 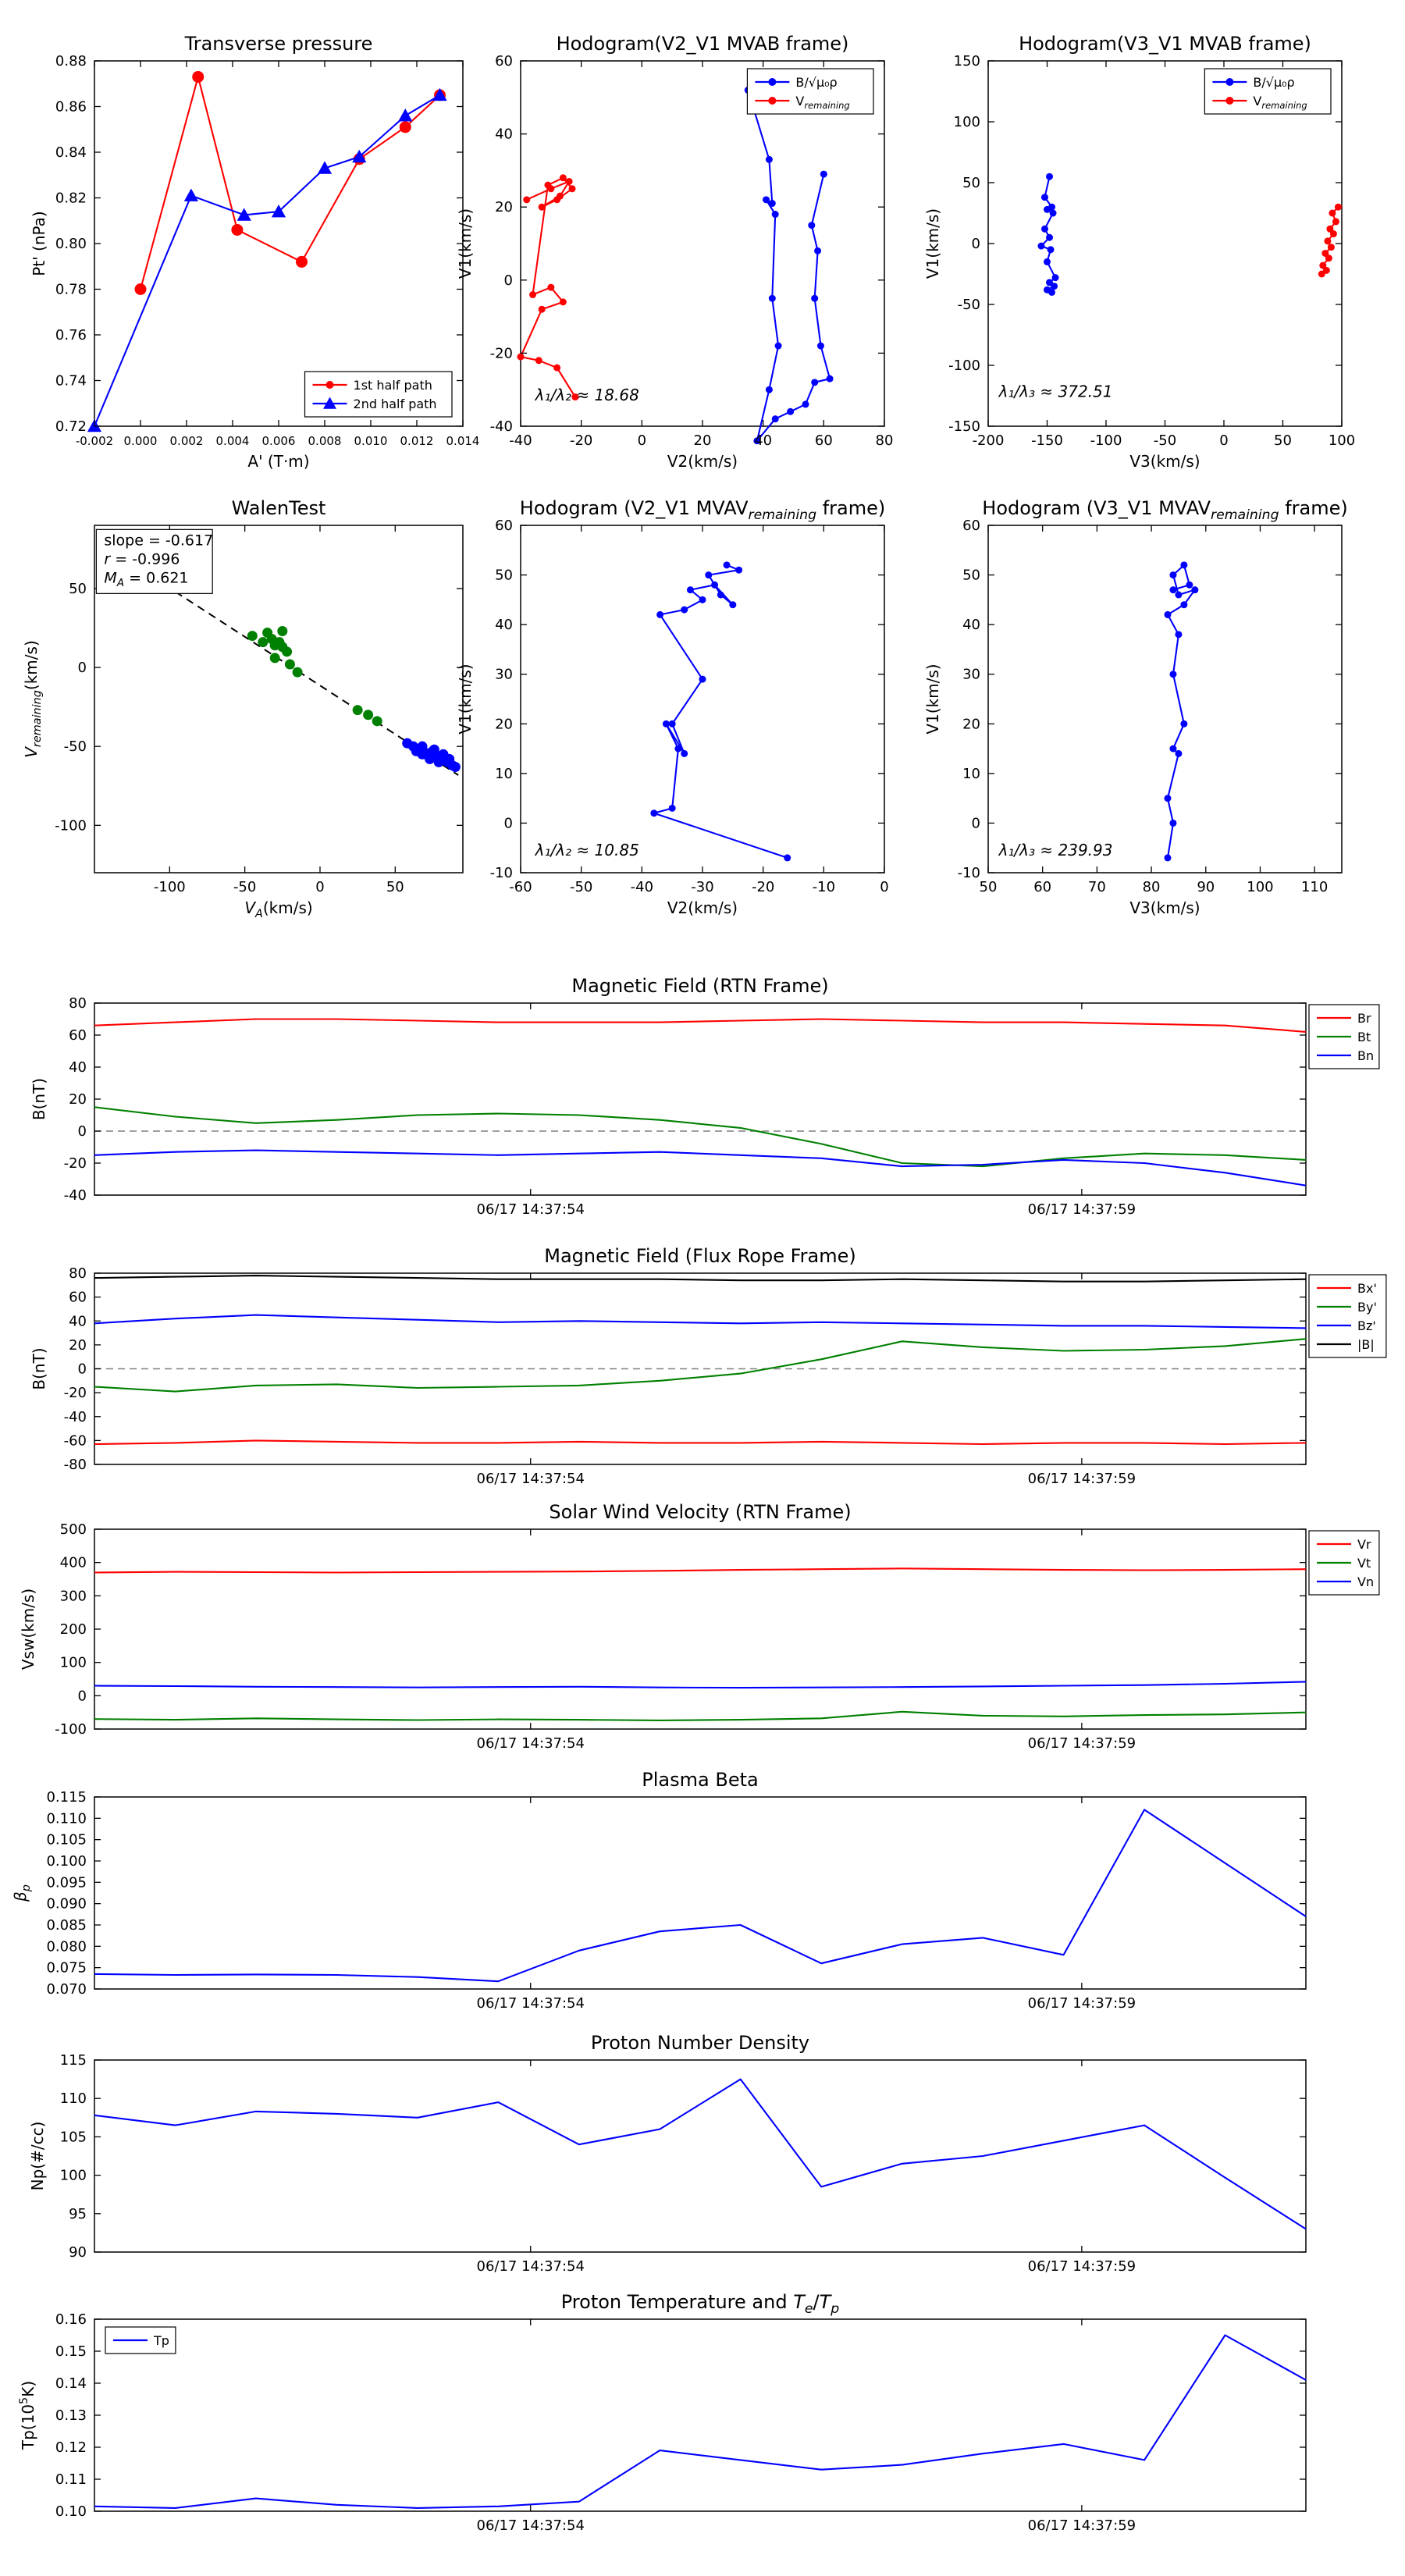 What do you see at coordinates (71, 2479) in the screenshot?
I see `y-tick-label: 0.11` at bounding box center [71, 2479].